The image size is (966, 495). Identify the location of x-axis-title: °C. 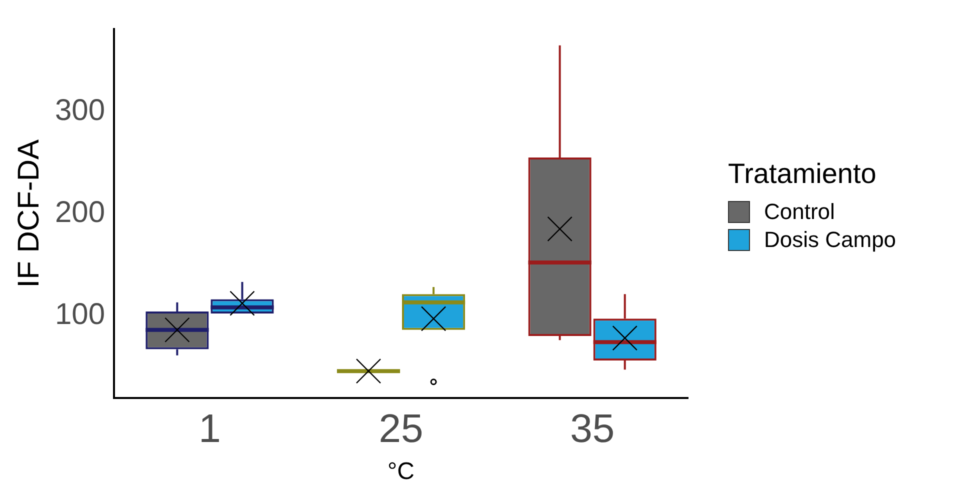
(401, 472).